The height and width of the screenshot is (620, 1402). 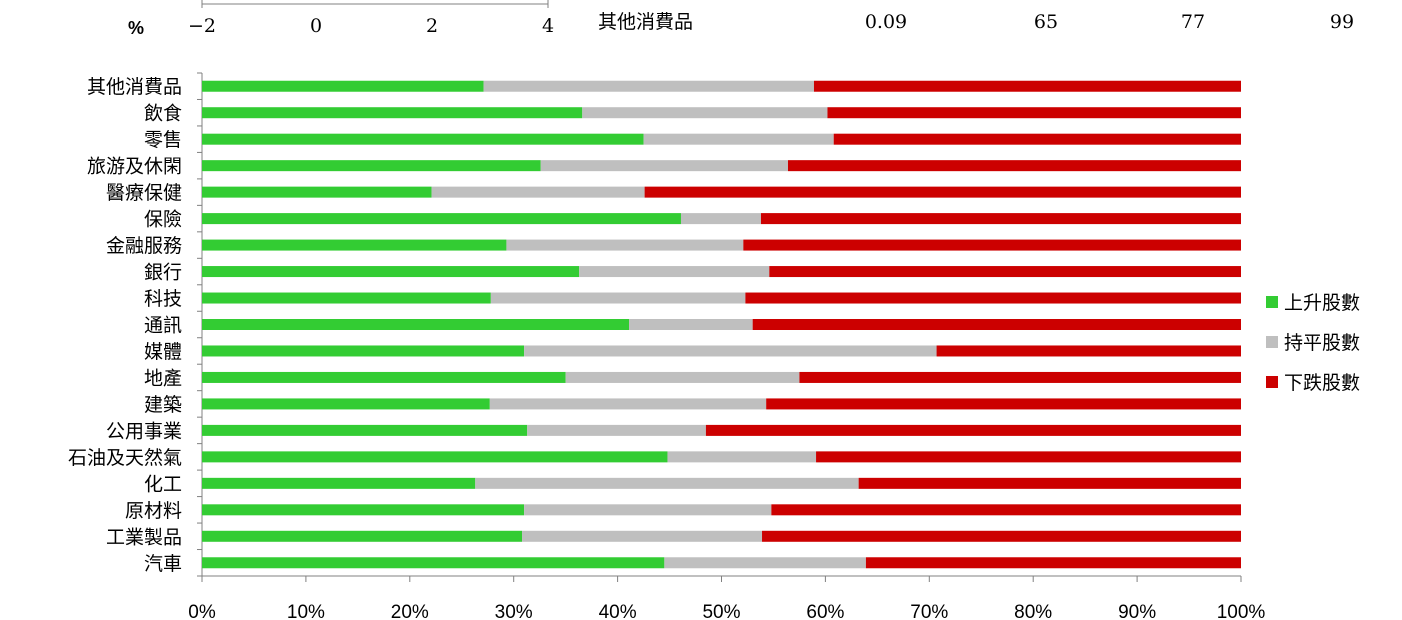 I want to click on legend-label: 上升股數, so click(x=1322, y=303).